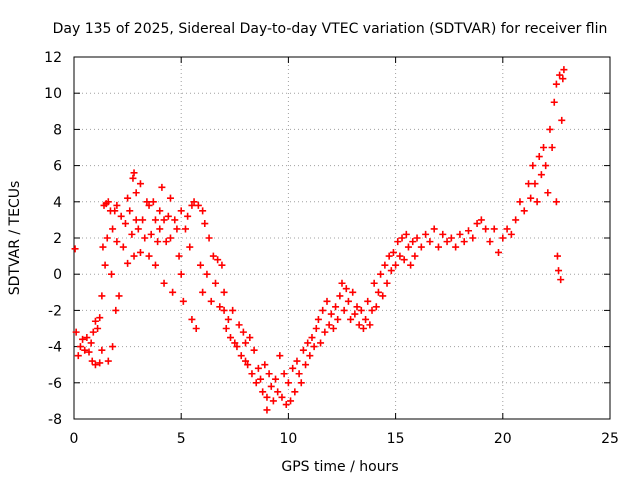 The image size is (640, 480). Describe the element at coordinates (503, 439) in the screenshot. I see `x-tick-label: 20` at that location.